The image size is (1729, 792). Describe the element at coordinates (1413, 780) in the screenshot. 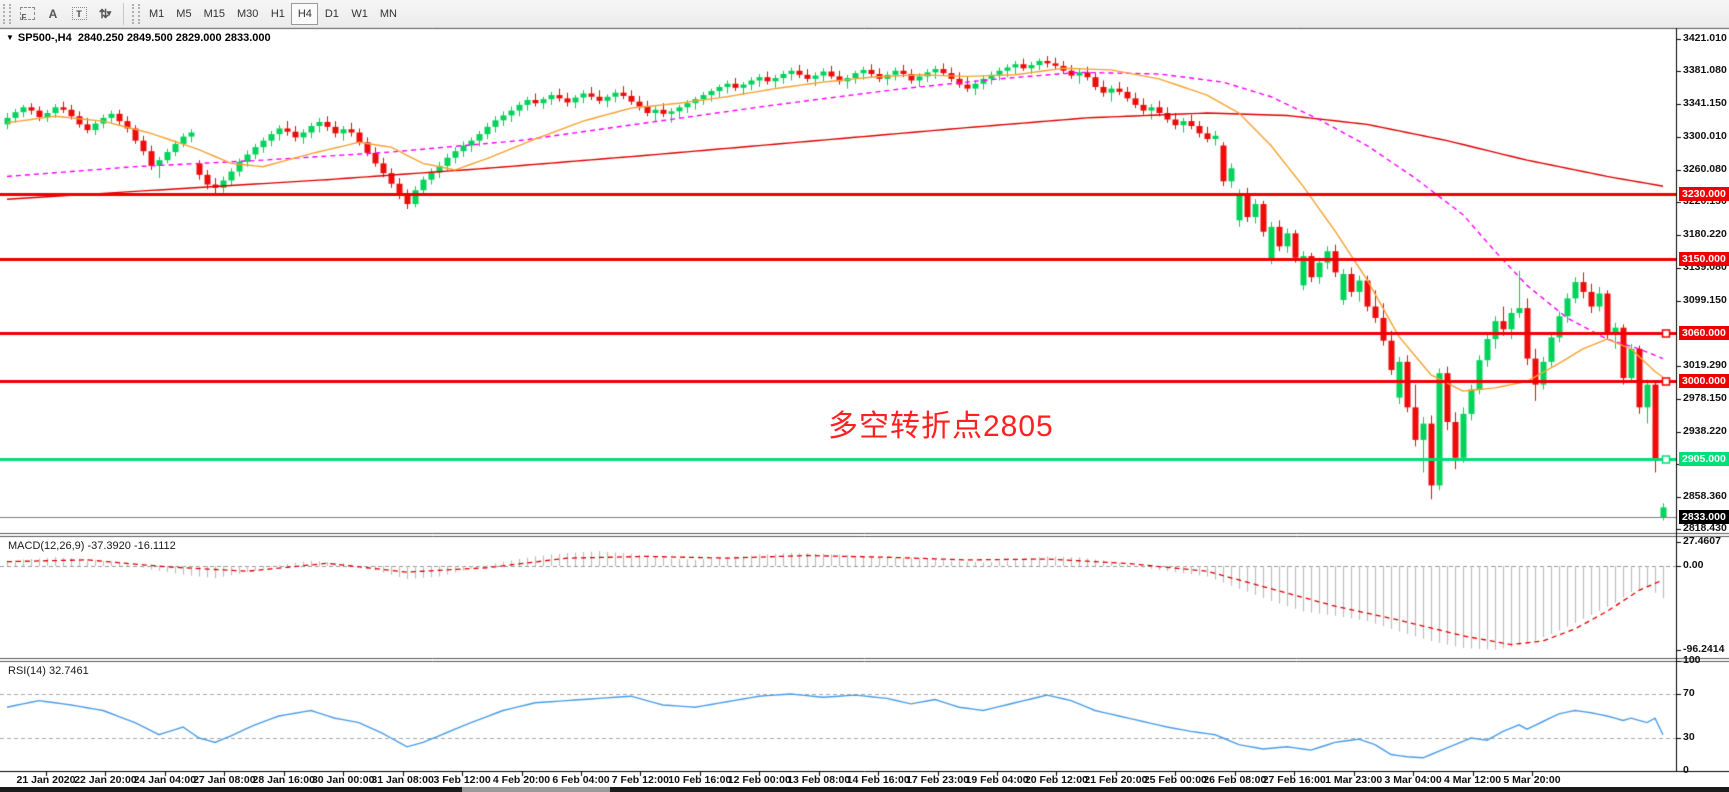

I see `time-tick-label: 3 Mar 04:00` at that location.